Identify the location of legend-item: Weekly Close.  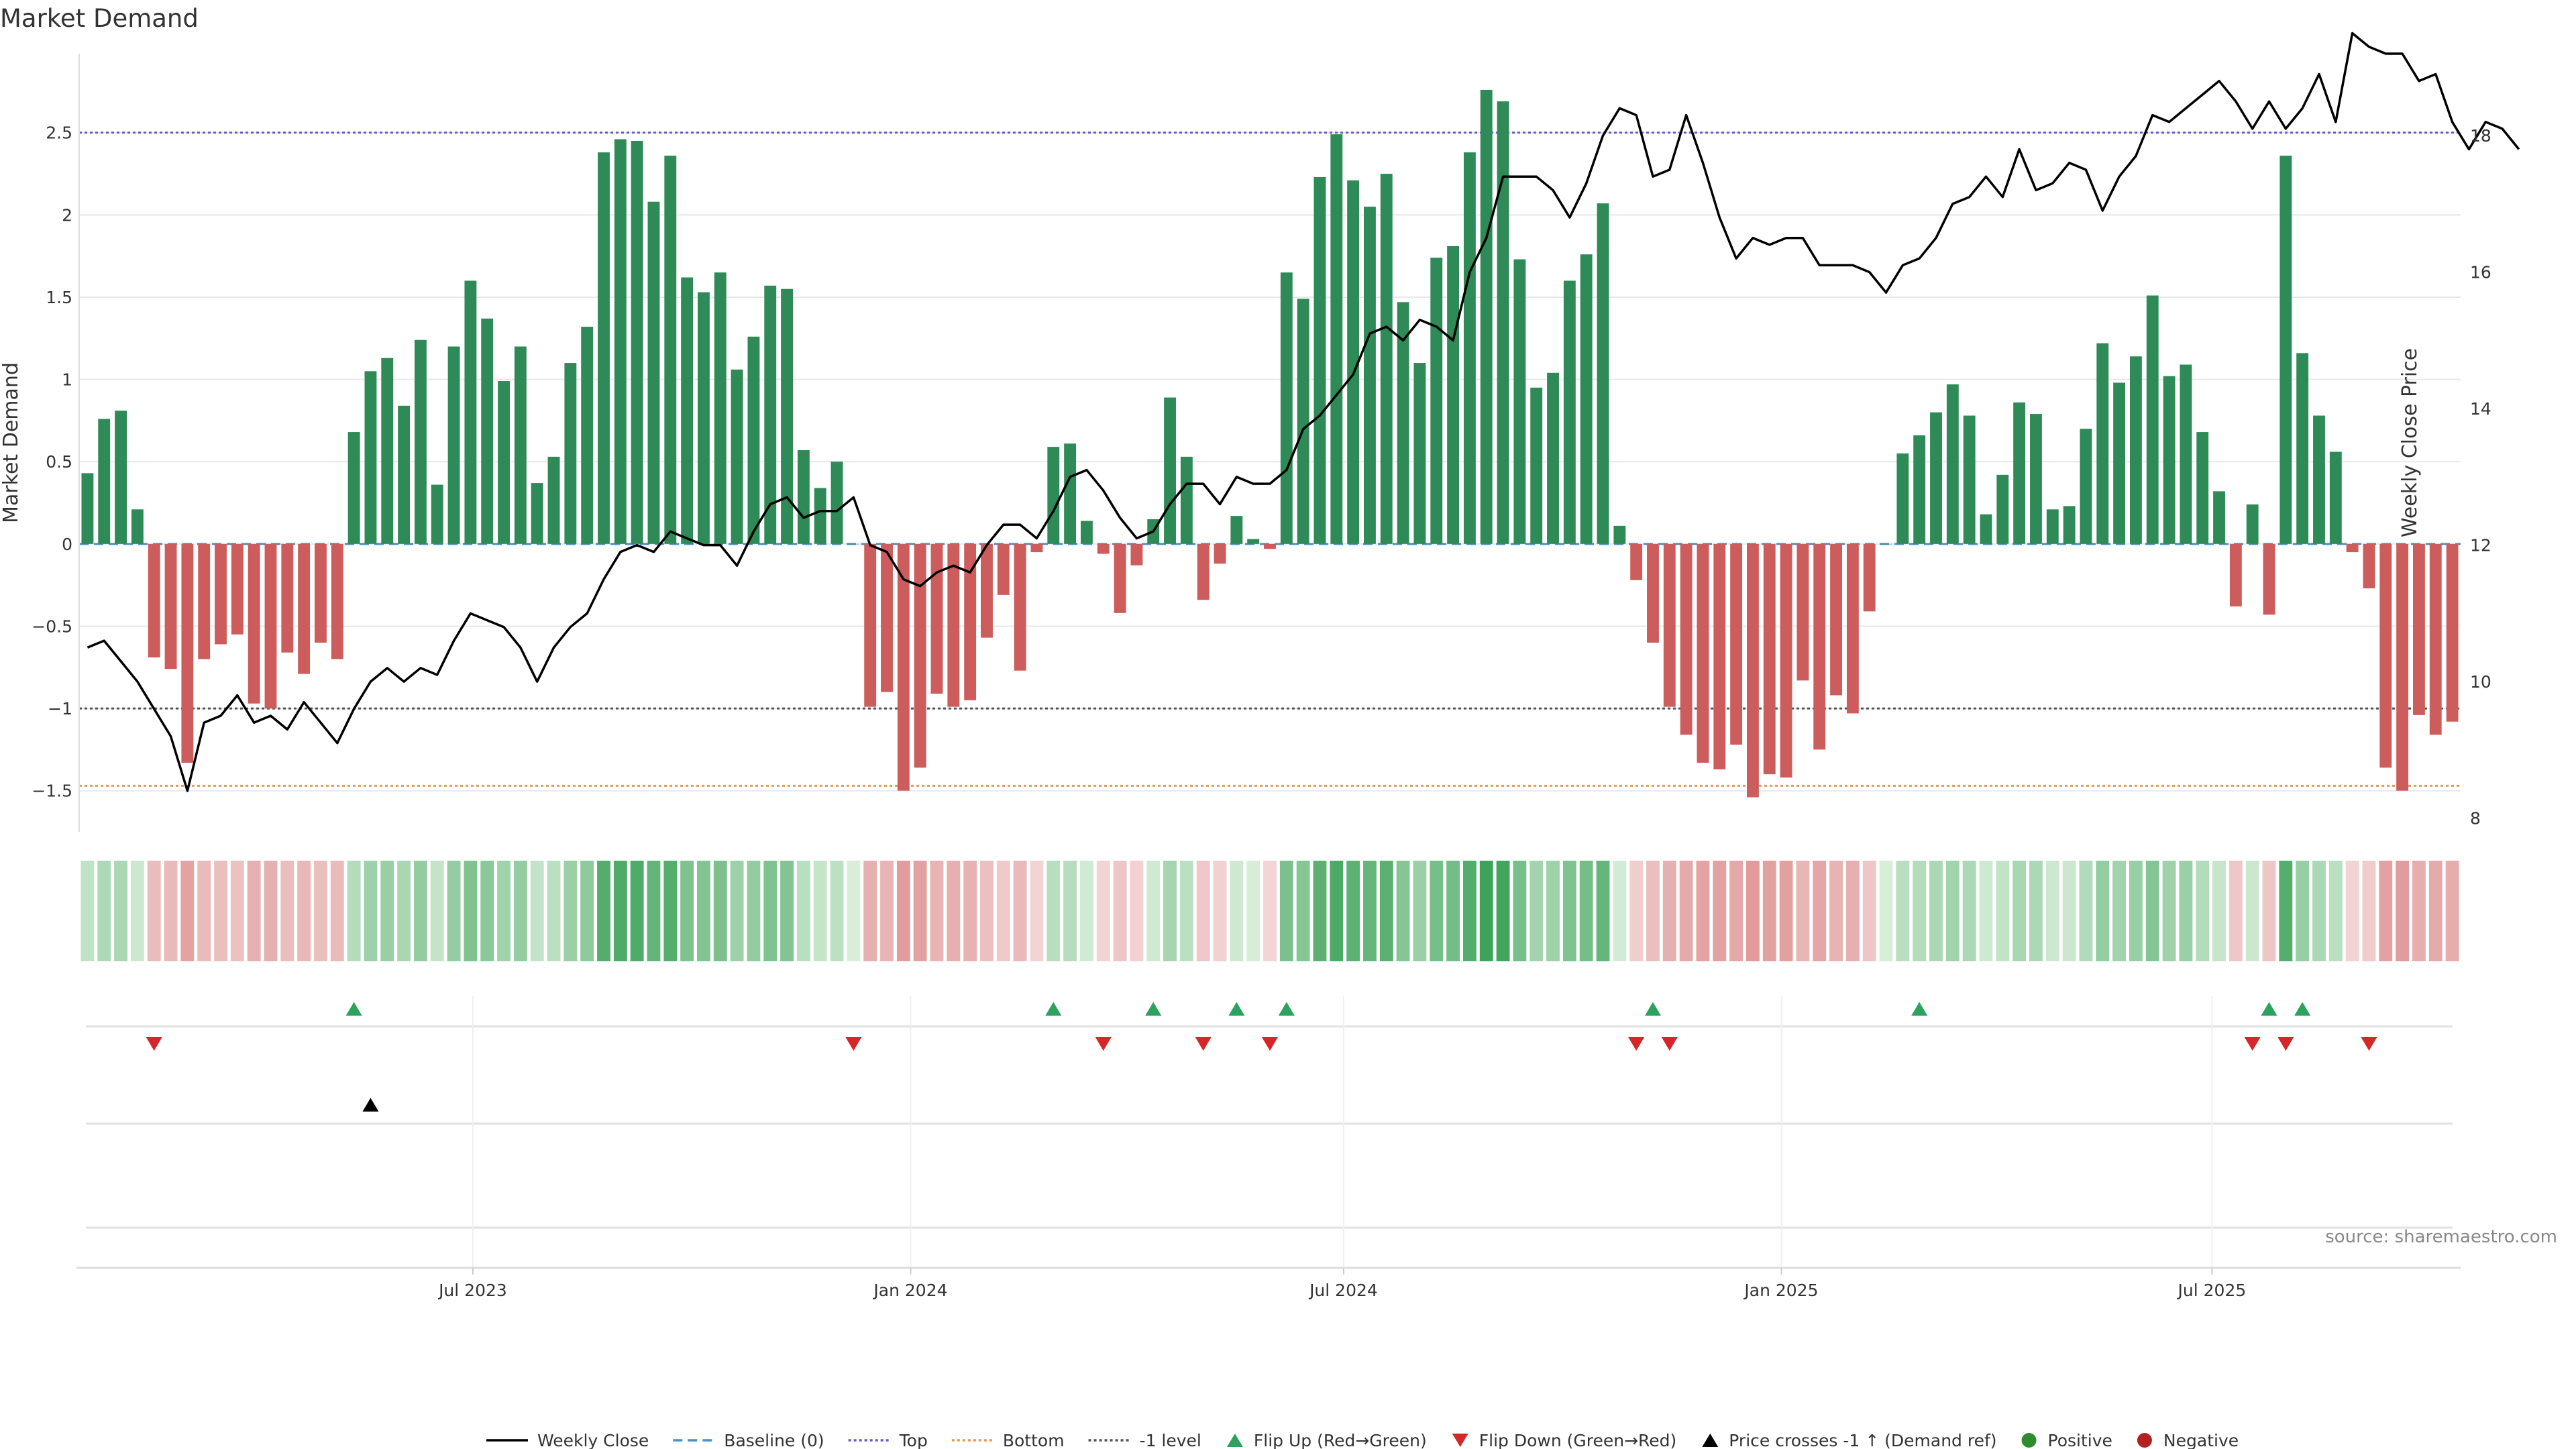
(567, 1440).